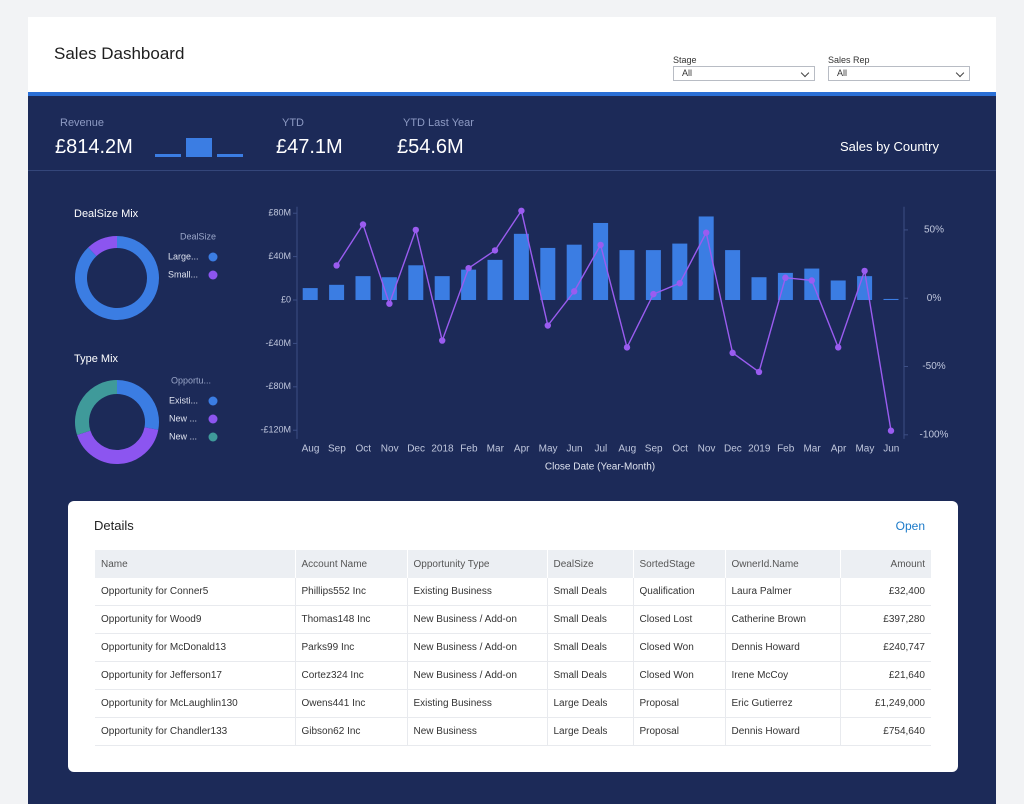 The height and width of the screenshot is (804, 1024). What do you see at coordinates (293, 123) in the screenshot?
I see `kpi-label: YTD` at bounding box center [293, 123].